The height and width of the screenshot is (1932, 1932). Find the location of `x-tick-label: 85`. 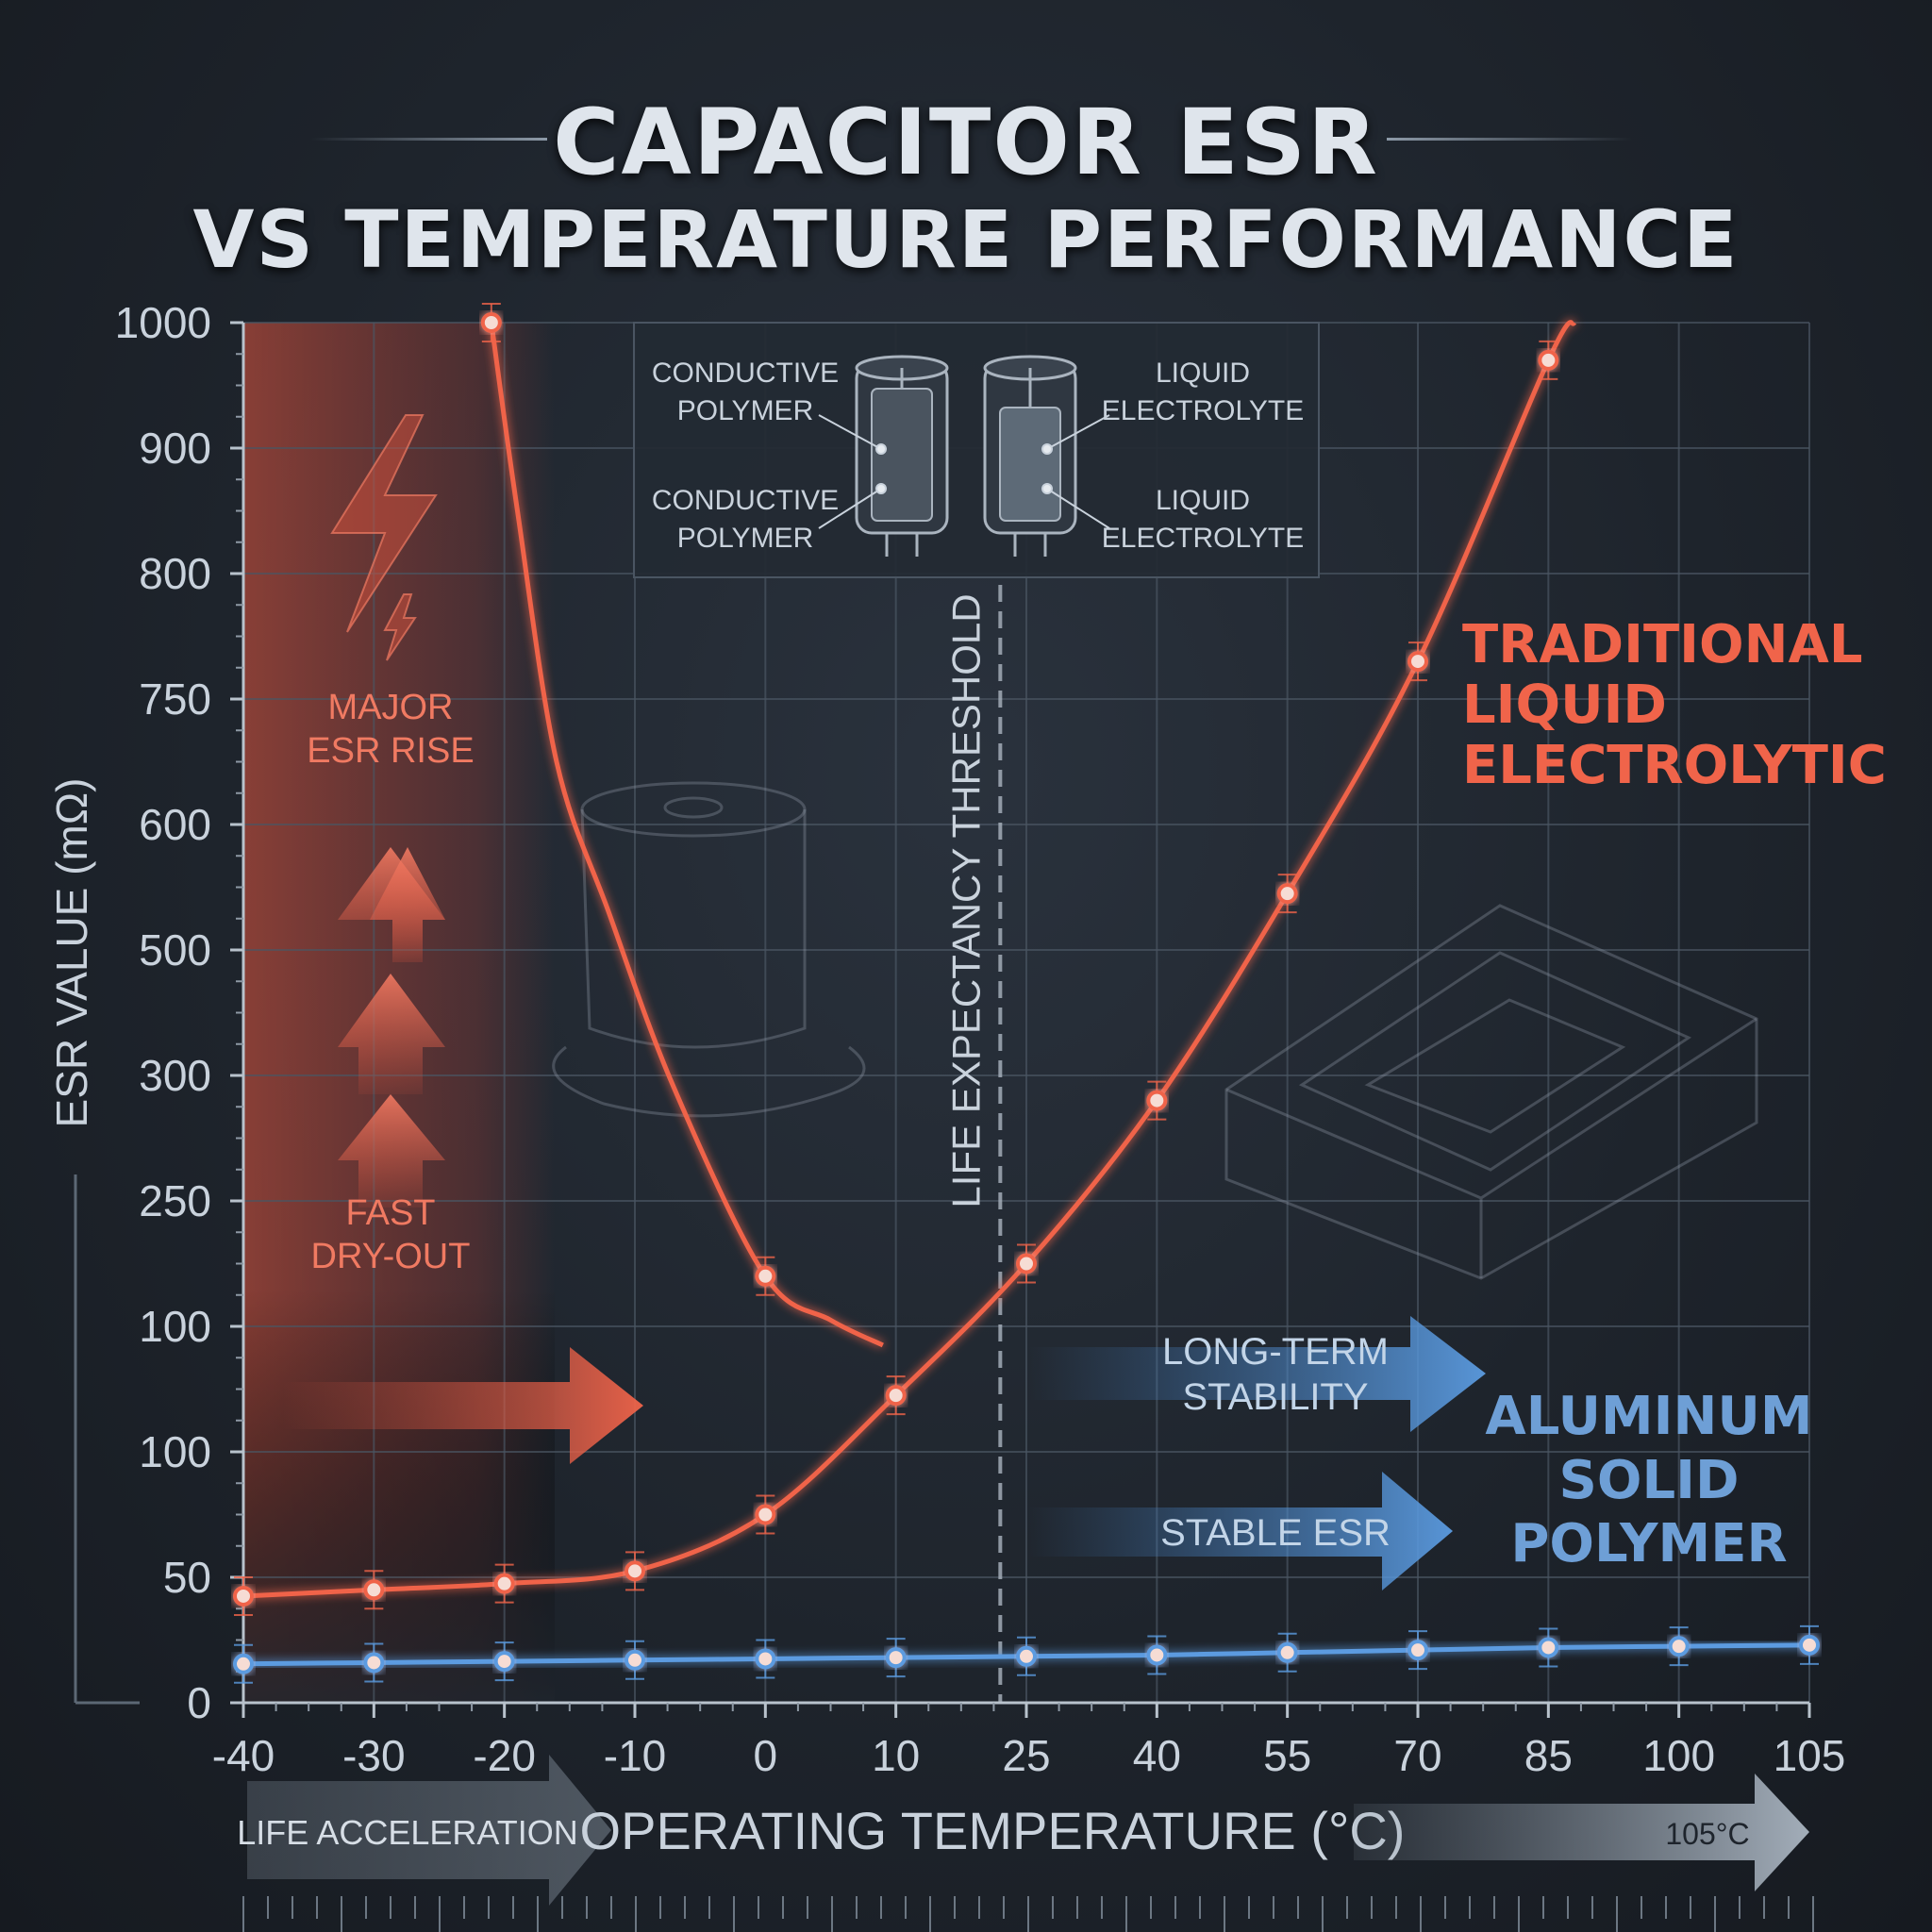

x-tick-label: 85 is located at coordinates (1549, 1755).